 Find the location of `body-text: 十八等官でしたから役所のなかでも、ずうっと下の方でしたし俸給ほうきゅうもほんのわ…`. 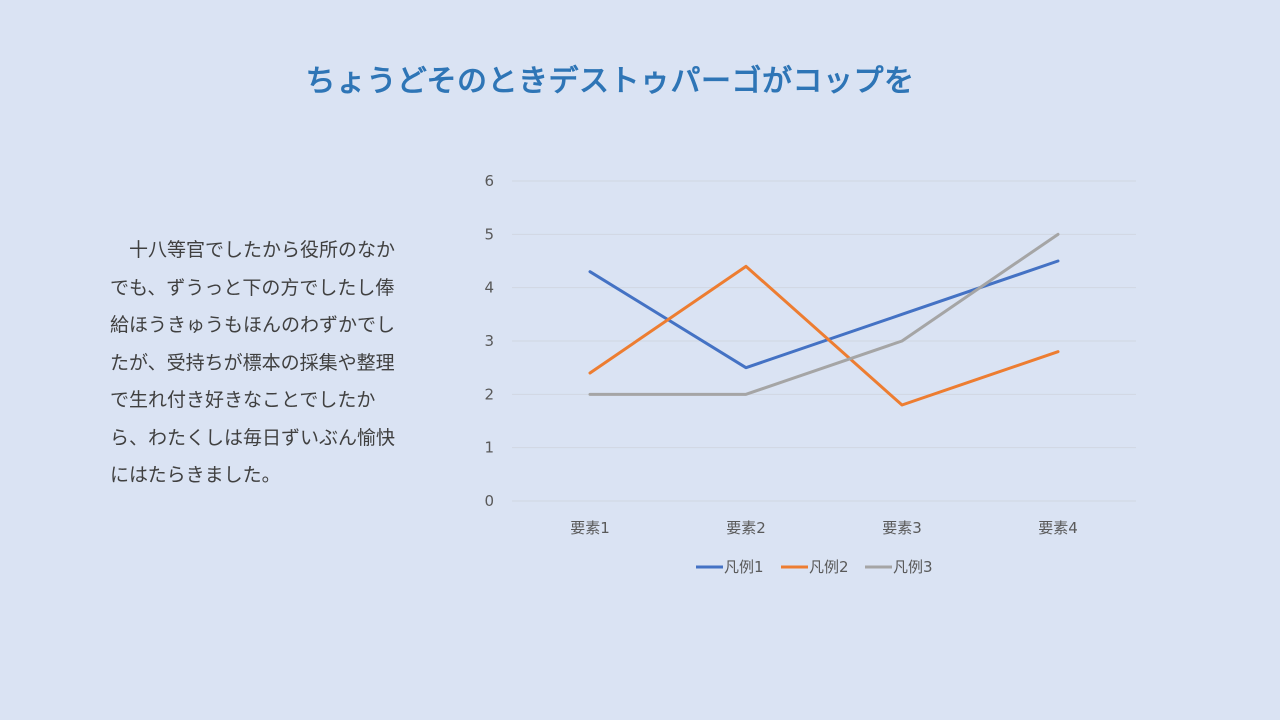

body-text: 十八等官でしたから役所のなかでも、ずうっと下の方でしたし俸給ほうきゅうもほんのわ… is located at coordinates (253, 362).